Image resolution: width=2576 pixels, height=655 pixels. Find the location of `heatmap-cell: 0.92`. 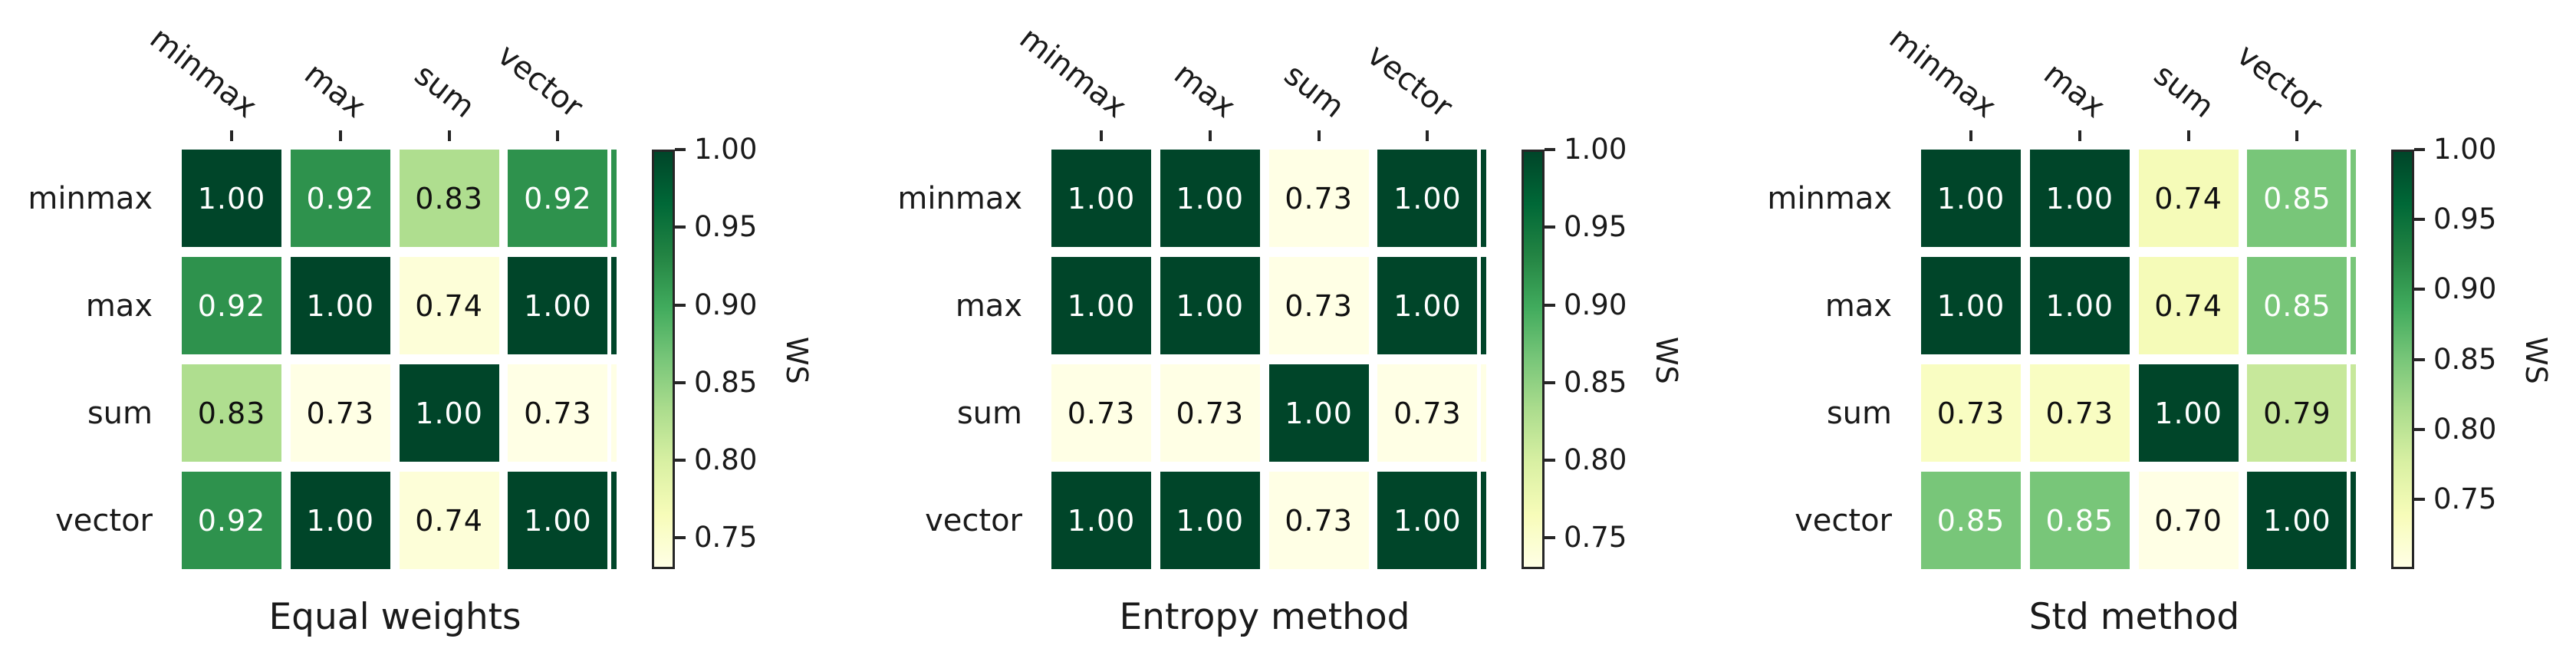

heatmap-cell: 0.92 is located at coordinates (231, 305).